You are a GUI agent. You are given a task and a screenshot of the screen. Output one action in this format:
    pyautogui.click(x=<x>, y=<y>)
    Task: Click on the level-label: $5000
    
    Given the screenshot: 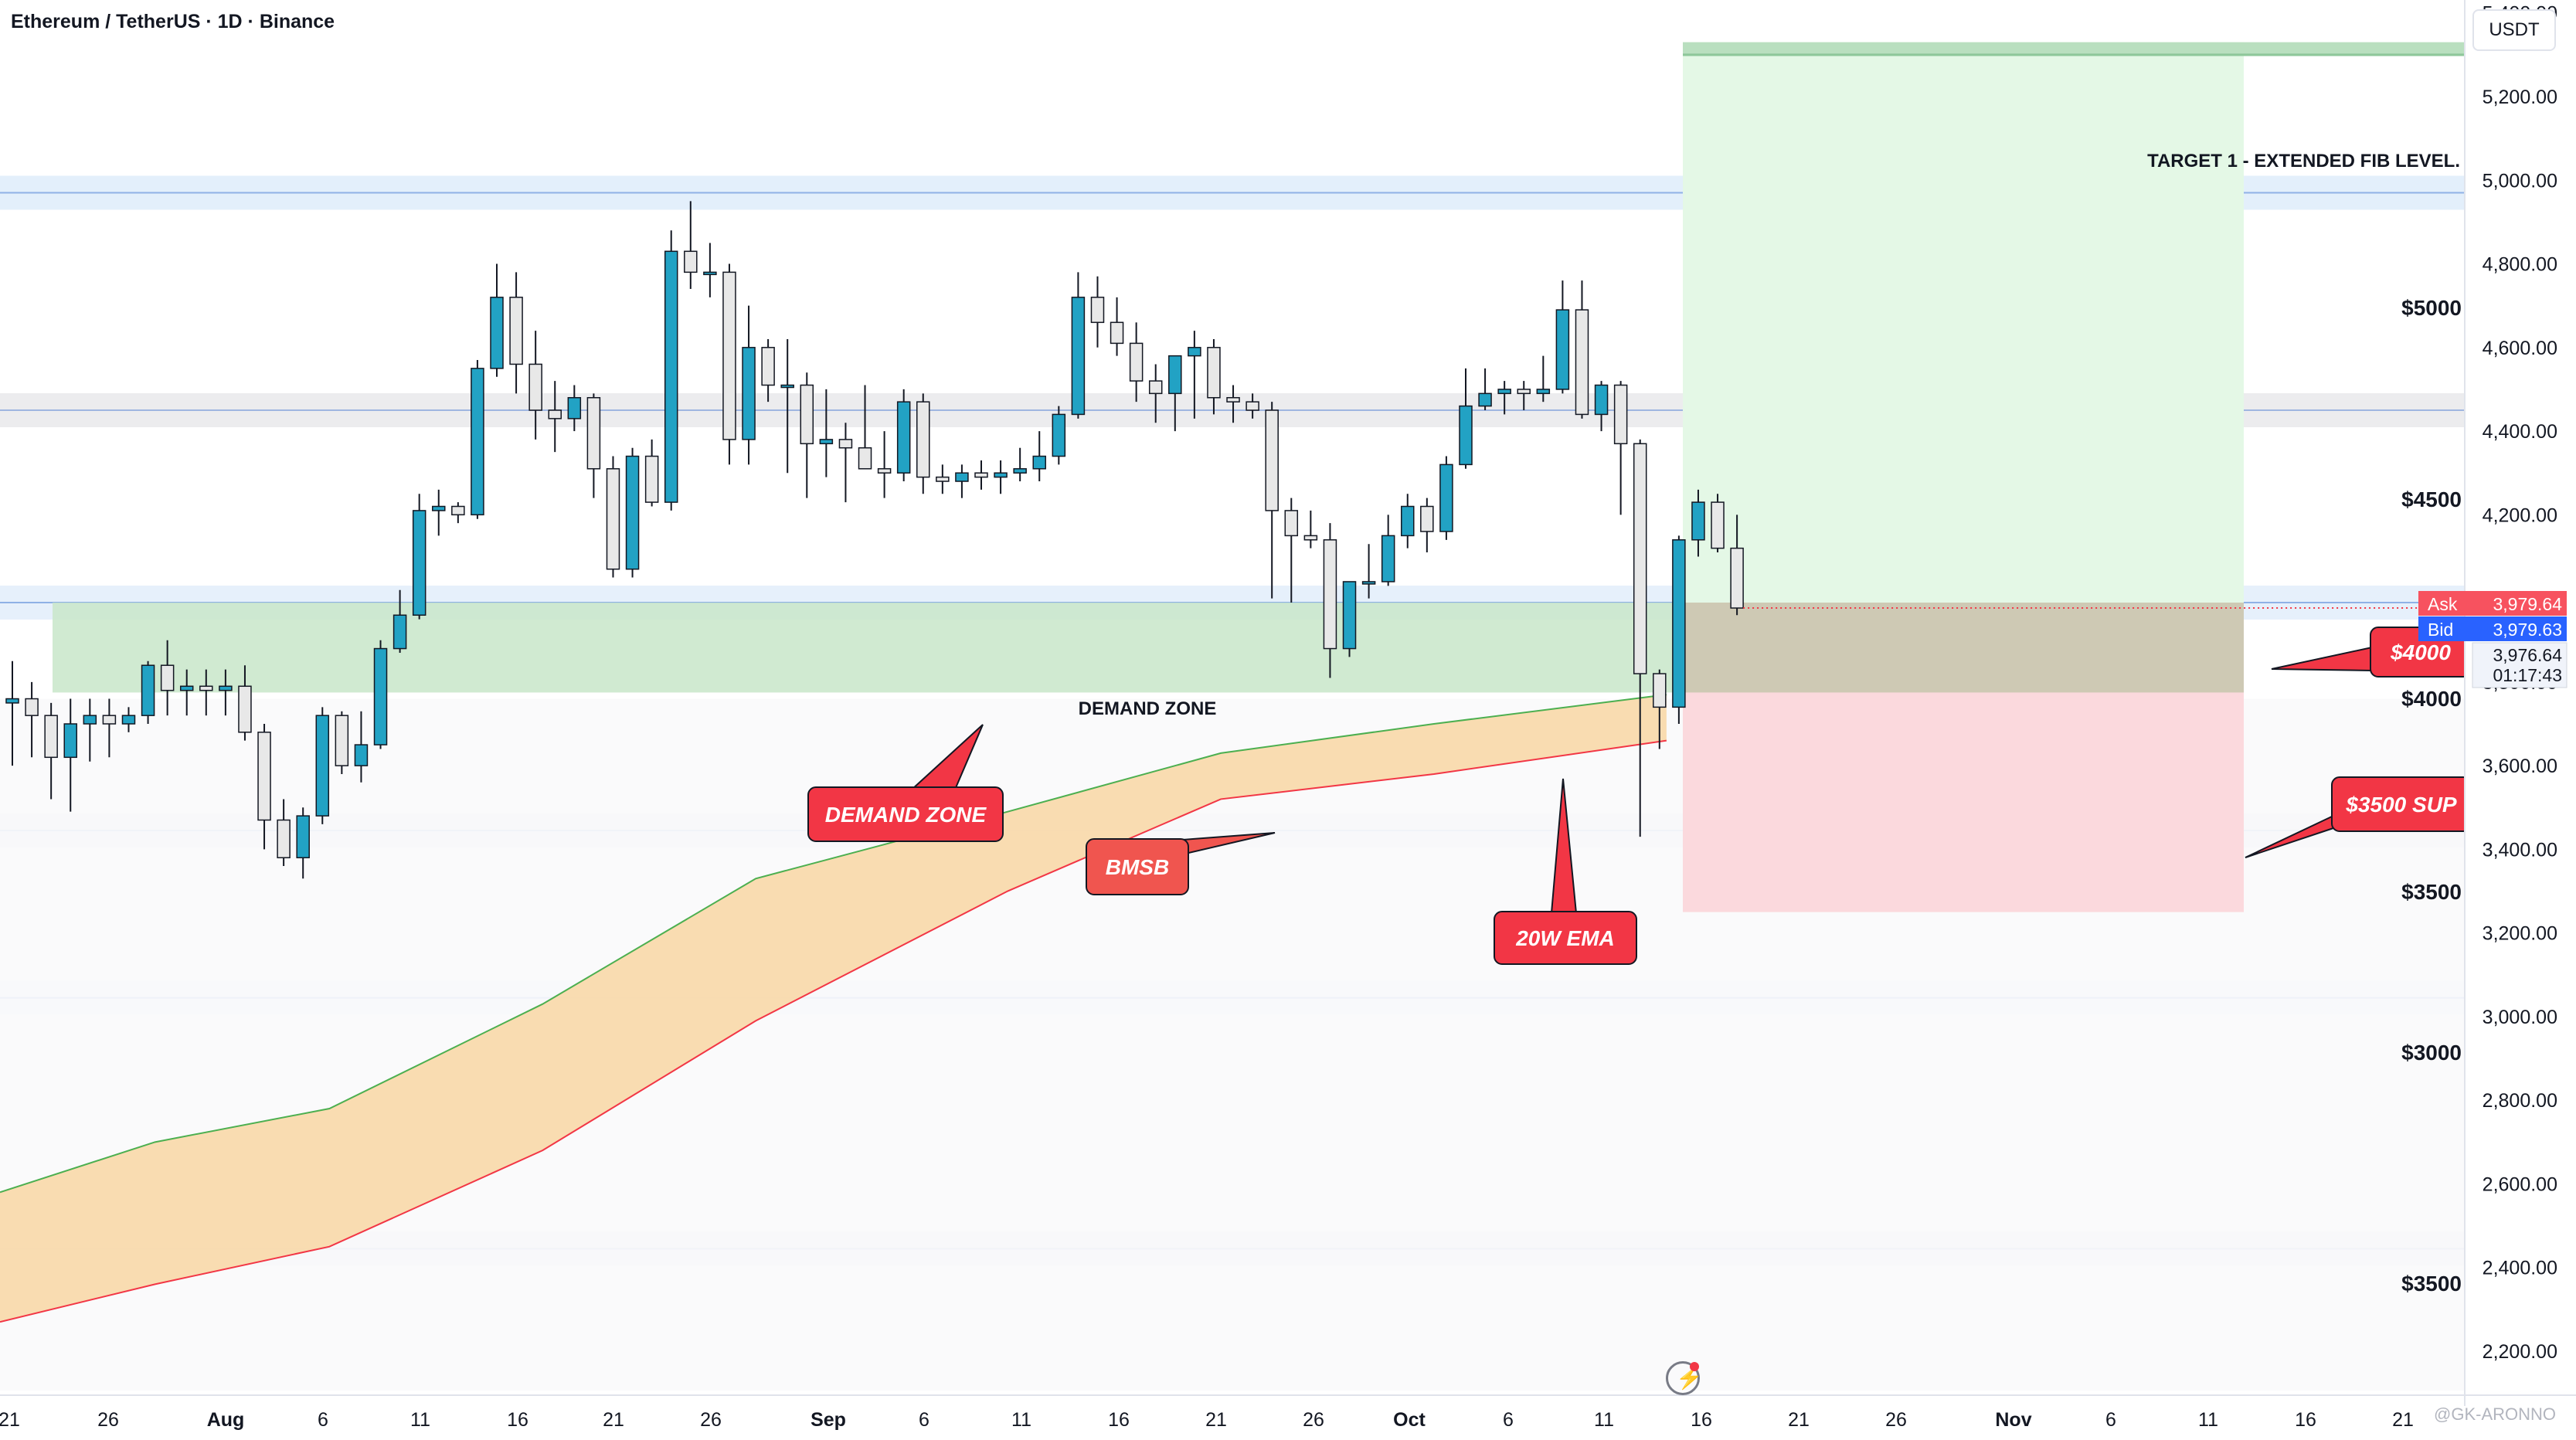 What is the action you would take?
    pyautogui.click(x=2431, y=308)
    